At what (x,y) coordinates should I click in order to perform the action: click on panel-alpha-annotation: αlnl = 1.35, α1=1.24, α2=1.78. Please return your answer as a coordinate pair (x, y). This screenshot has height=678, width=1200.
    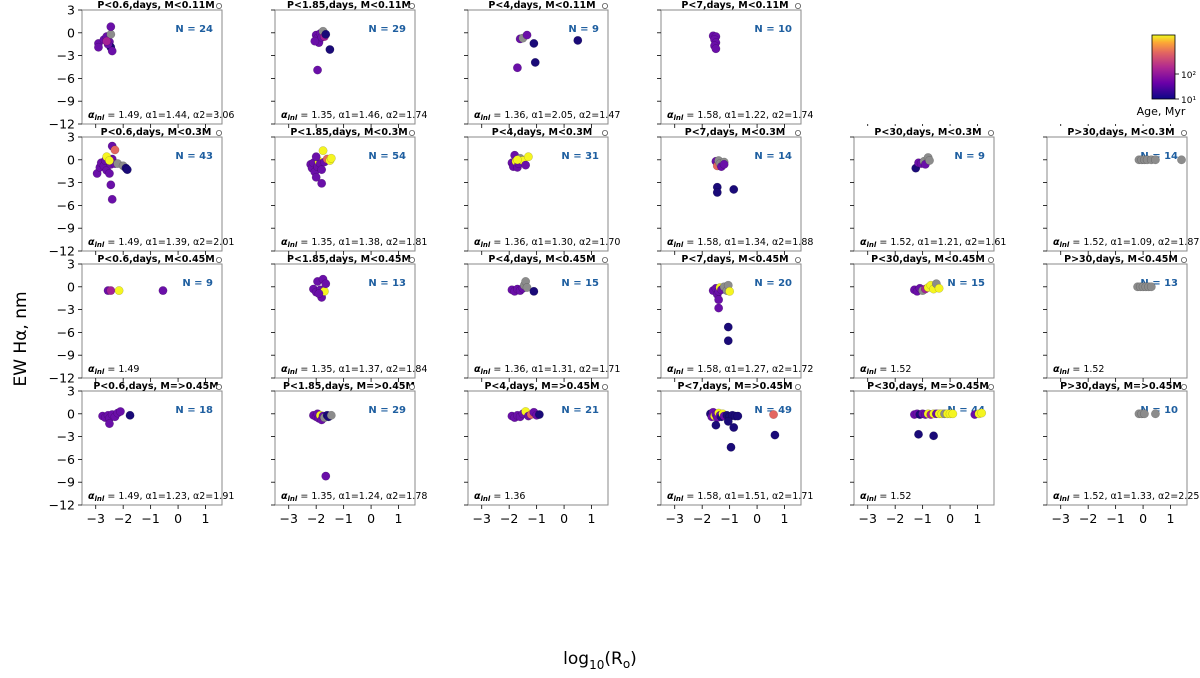
    Looking at the image, I should click on (354, 497).